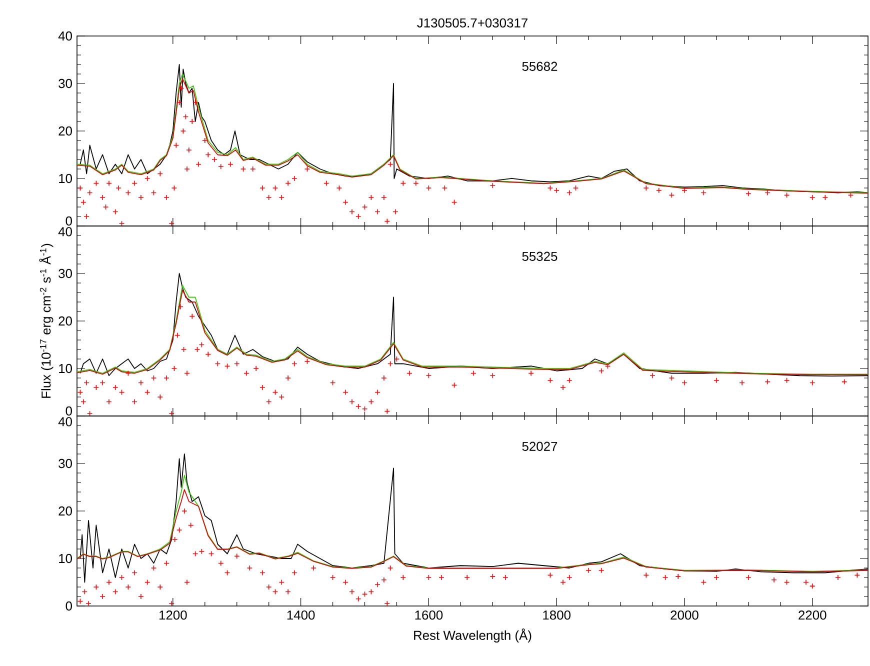 Image resolution: width=870 pixels, height=666 pixels. I want to click on annotation: 55325, so click(540, 256).